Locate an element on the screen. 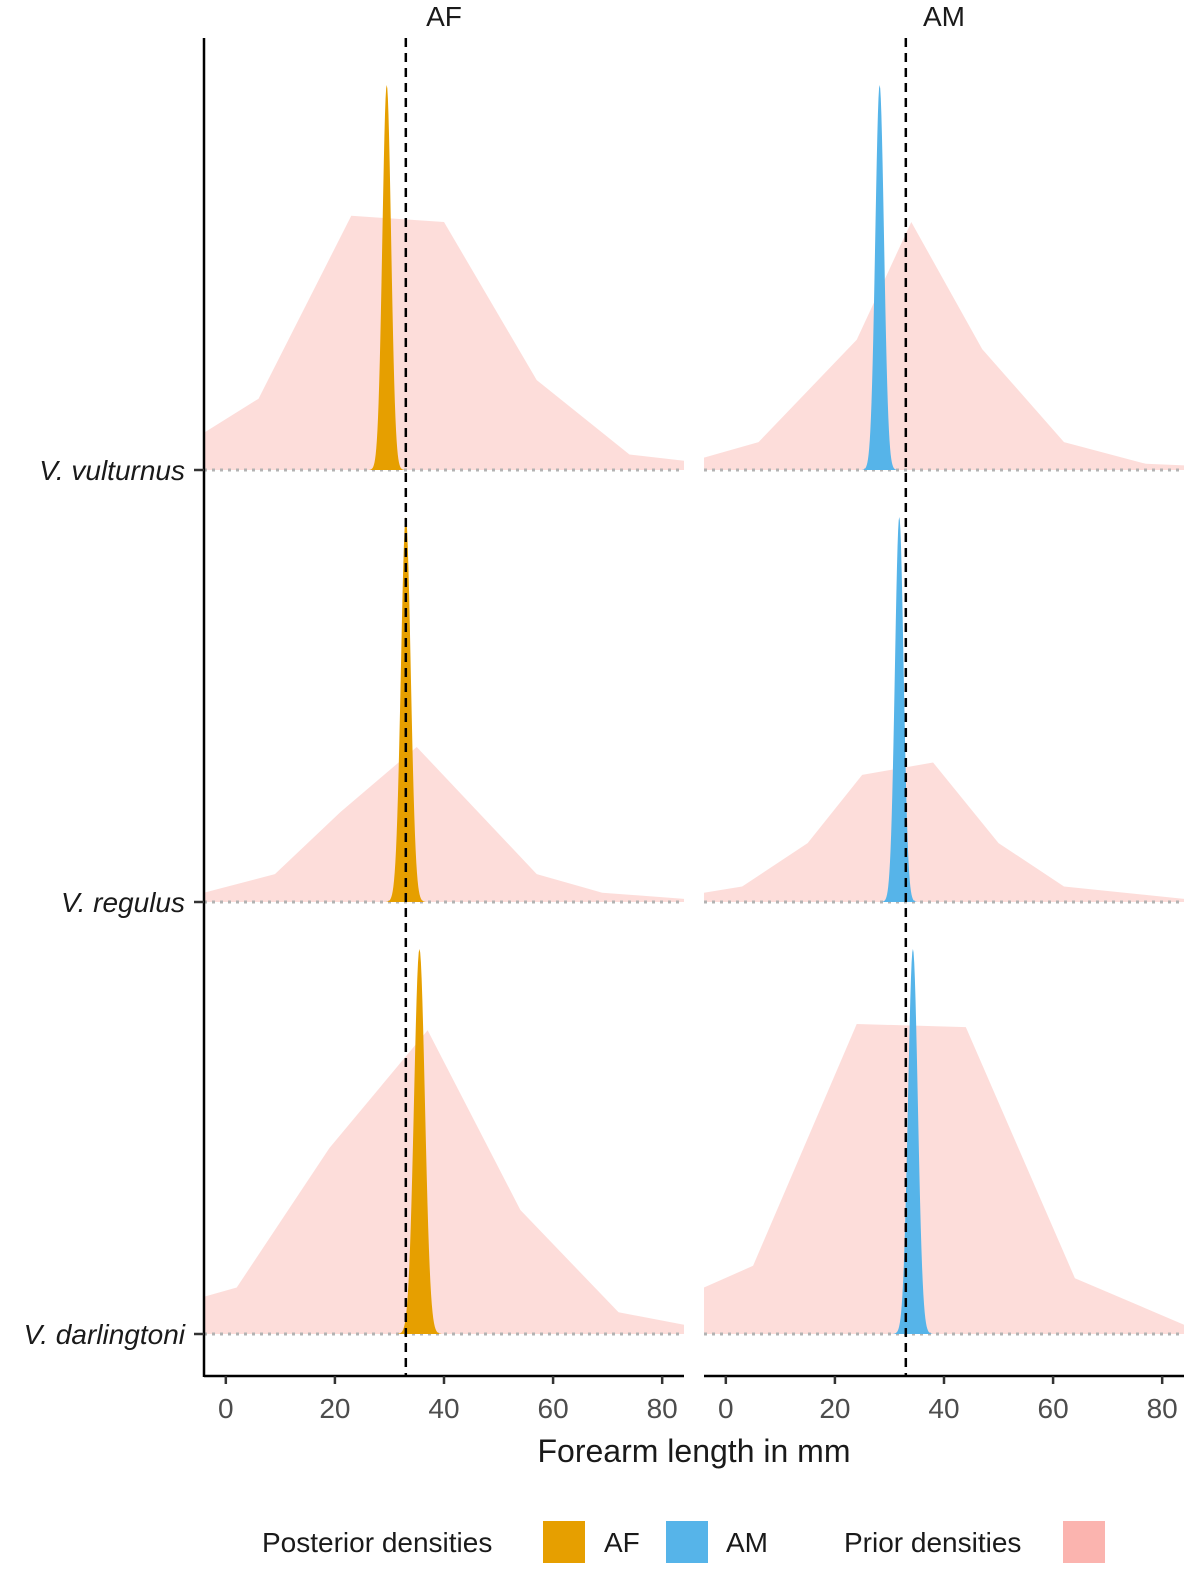  legend-title-prior: Prior densities is located at coordinates (932, 1542).